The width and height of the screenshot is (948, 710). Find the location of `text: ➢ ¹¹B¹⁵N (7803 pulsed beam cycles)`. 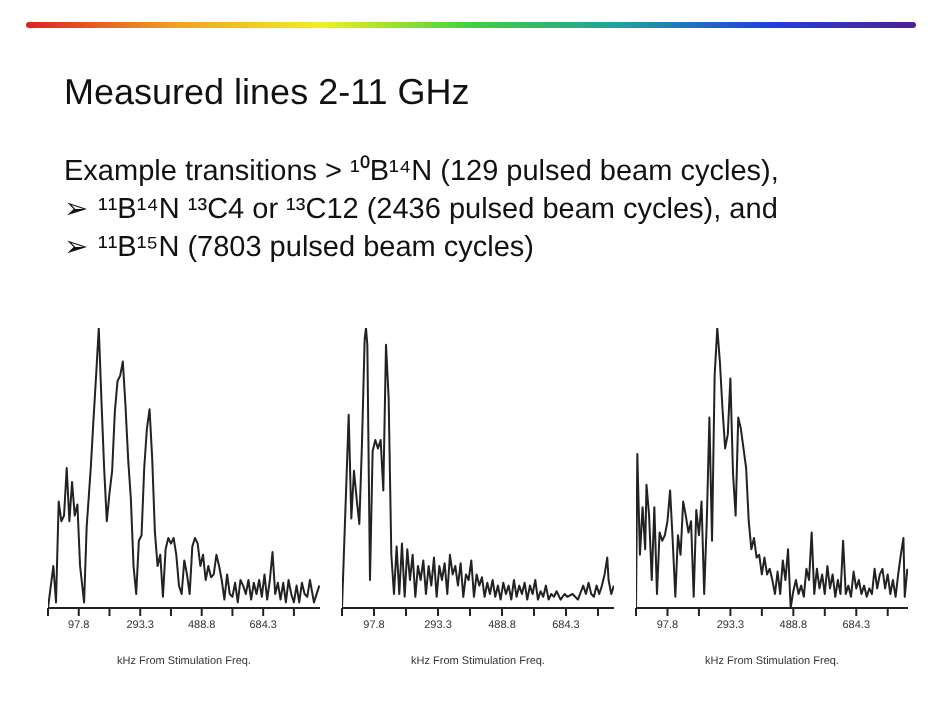

text: ➢ ¹¹B¹⁵N (7803 pulsed beam cycles) is located at coordinates (300, 249).